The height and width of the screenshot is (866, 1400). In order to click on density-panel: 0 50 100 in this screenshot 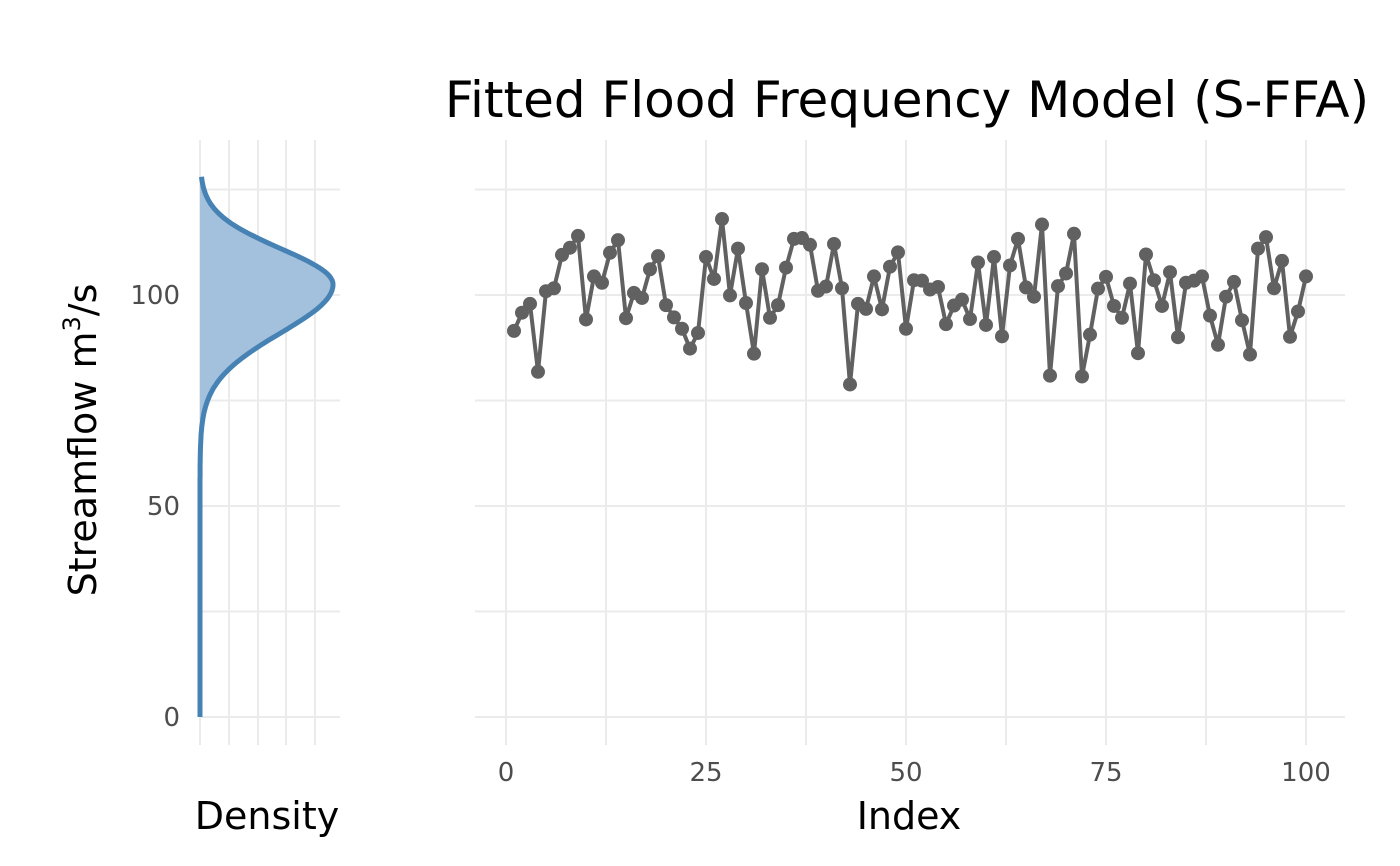, I will do `click(235, 442)`.